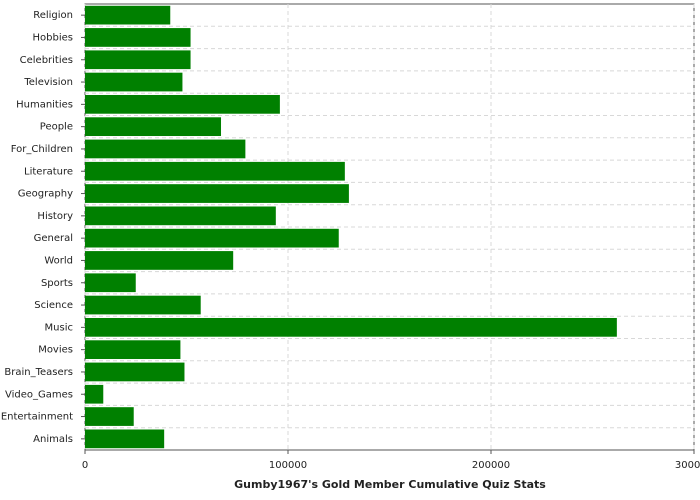 The height and width of the screenshot is (500, 700). Describe the element at coordinates (44, 104) in the screenshot. I see `y-tick-label: Humanities` at that location.